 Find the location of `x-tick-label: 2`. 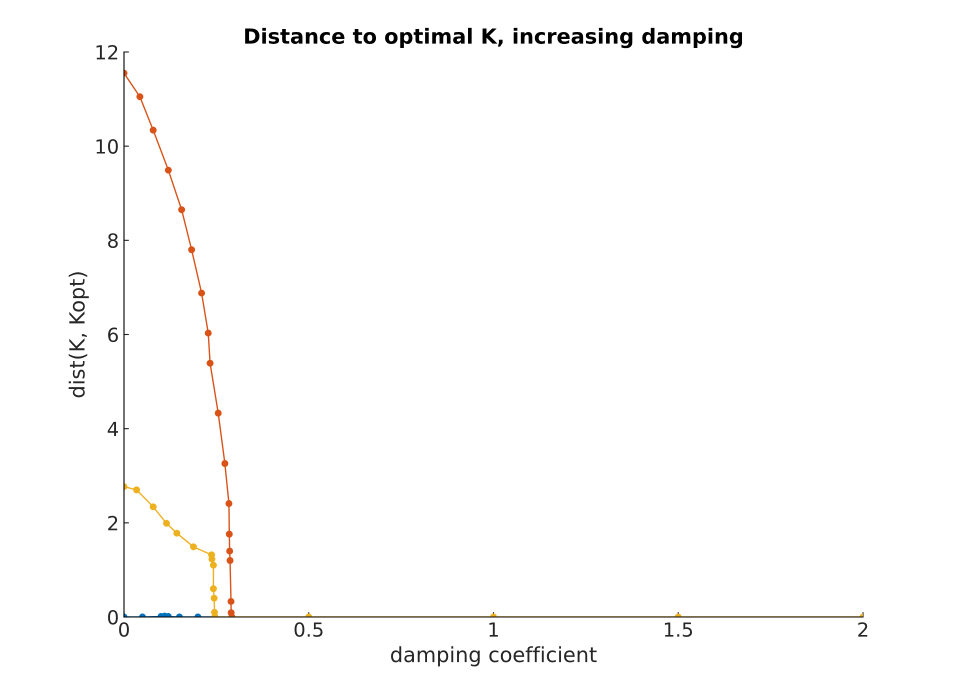

x-tick-label: 2 is located at coordinates (863, 629).